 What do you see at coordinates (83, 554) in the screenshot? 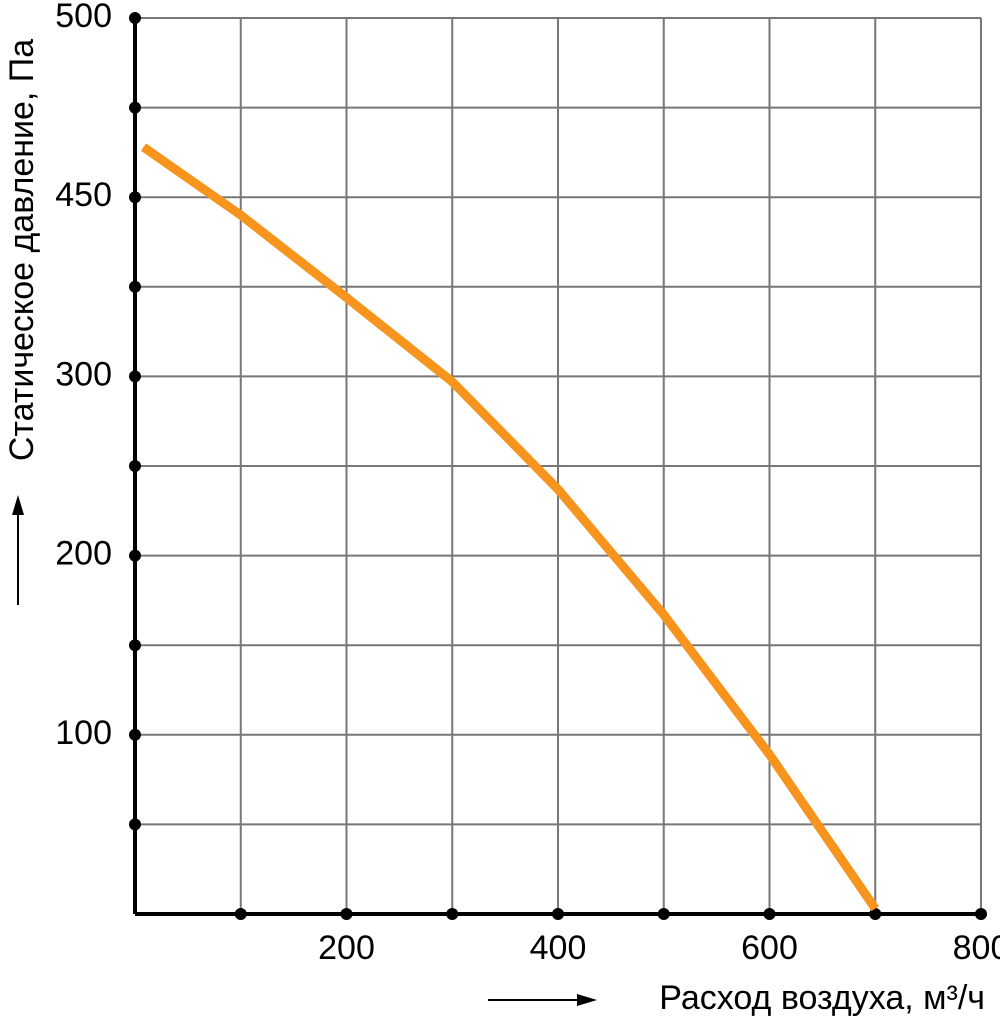
I see `y-tick-label: 200` at bounding box center [83, 554].